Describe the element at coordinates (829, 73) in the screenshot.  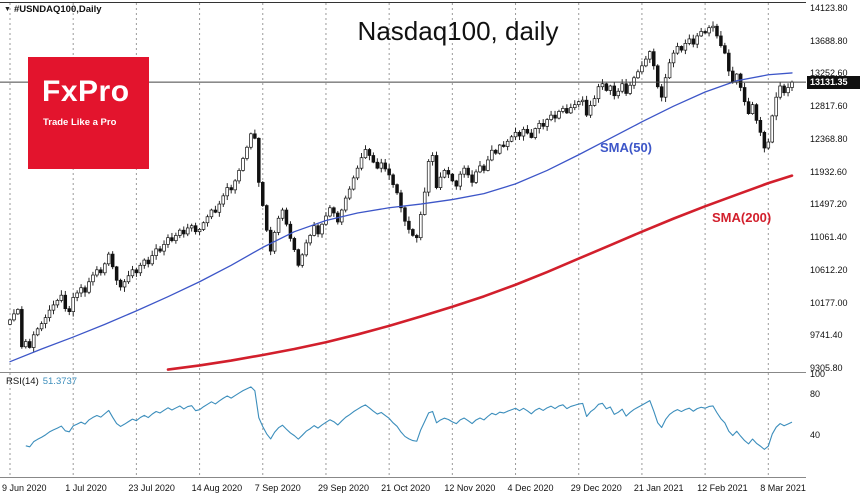
I see `price-axis-label: 13252.60` at that location.